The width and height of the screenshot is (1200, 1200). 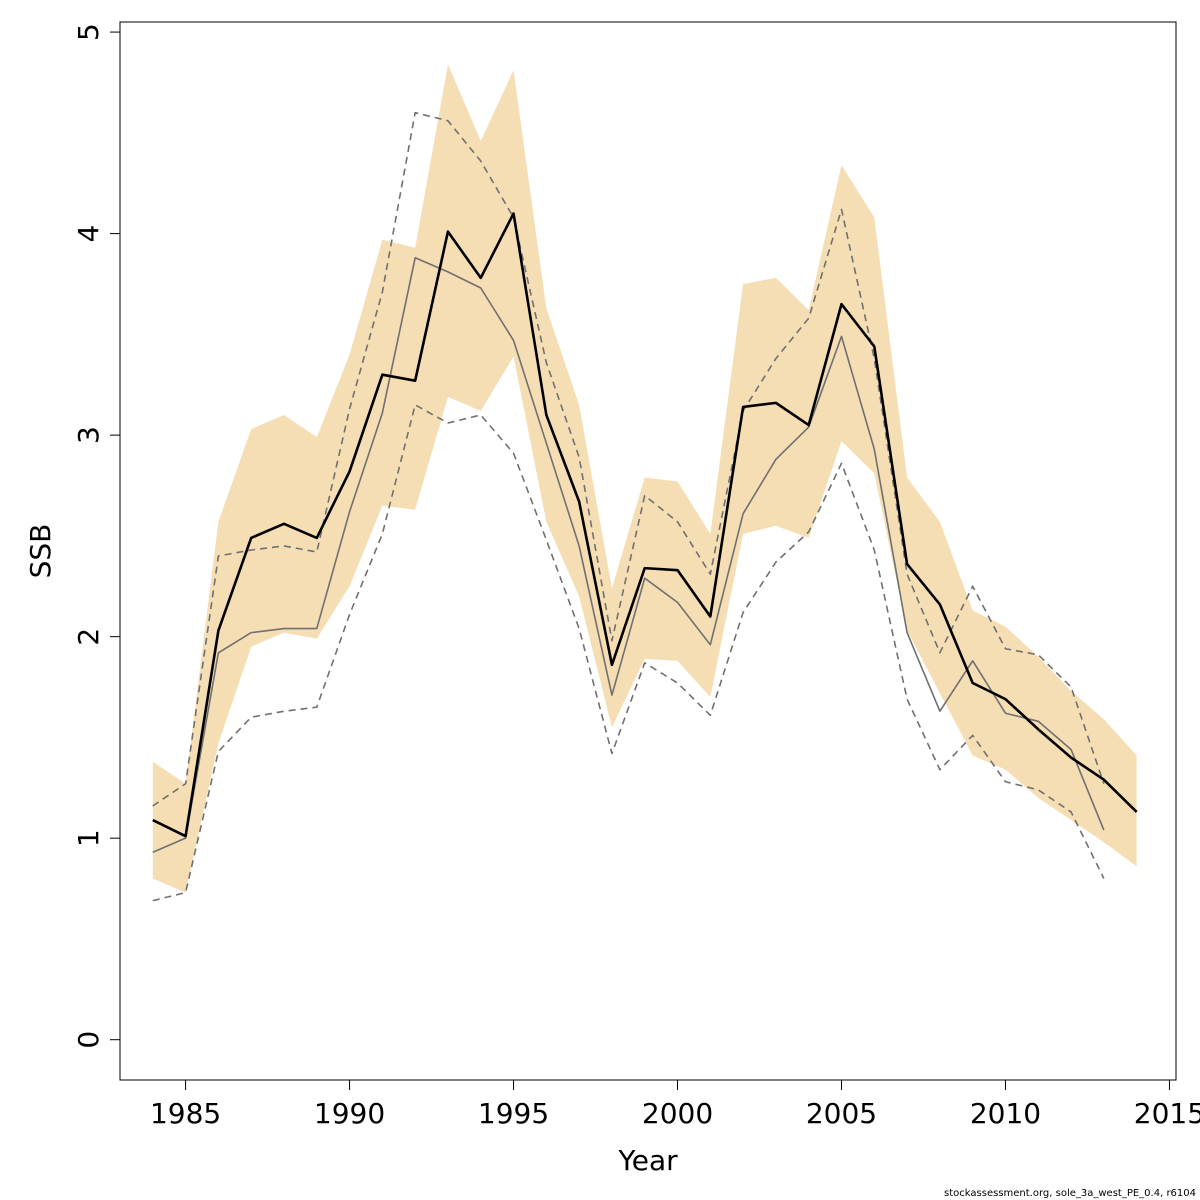 What do you see at coordinates (88, 32) in the screenshot?
I see `y-tick-label: 5` at bounding box center [88, 32].